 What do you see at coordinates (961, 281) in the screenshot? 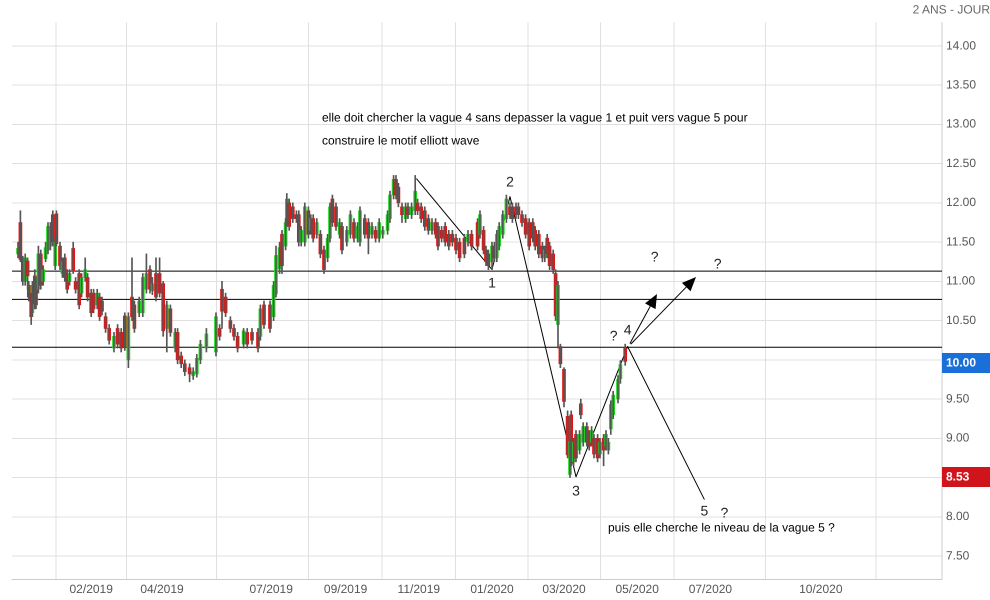
I see `y-tick-label: 11.00` at bounding box center [961, 281].